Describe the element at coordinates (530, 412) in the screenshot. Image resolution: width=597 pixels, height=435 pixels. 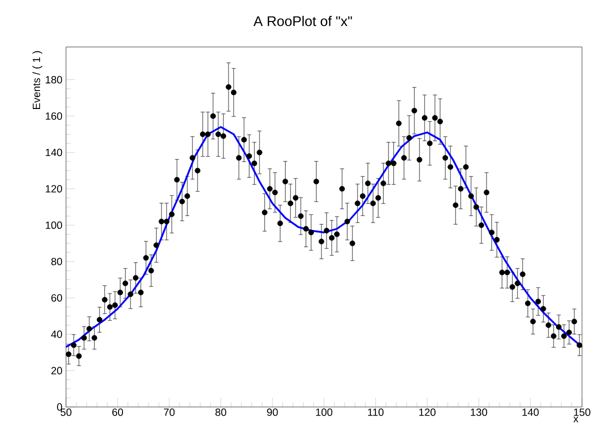
I see `x-tick-label: 140` at that location.